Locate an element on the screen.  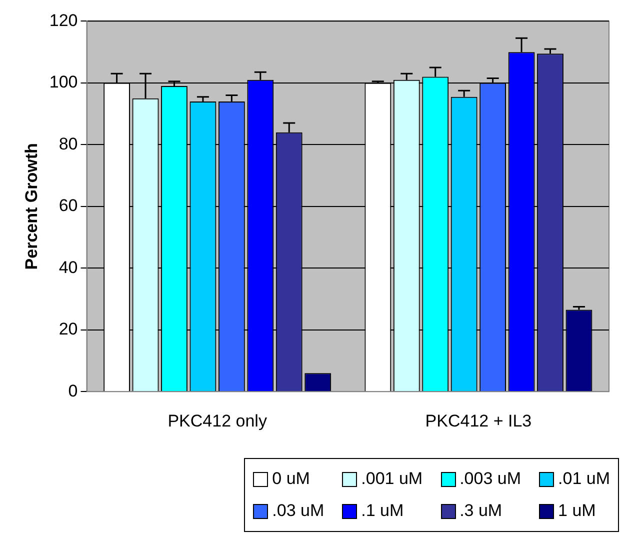
y-tick-label: 80 is located at coordinates (68, 144).